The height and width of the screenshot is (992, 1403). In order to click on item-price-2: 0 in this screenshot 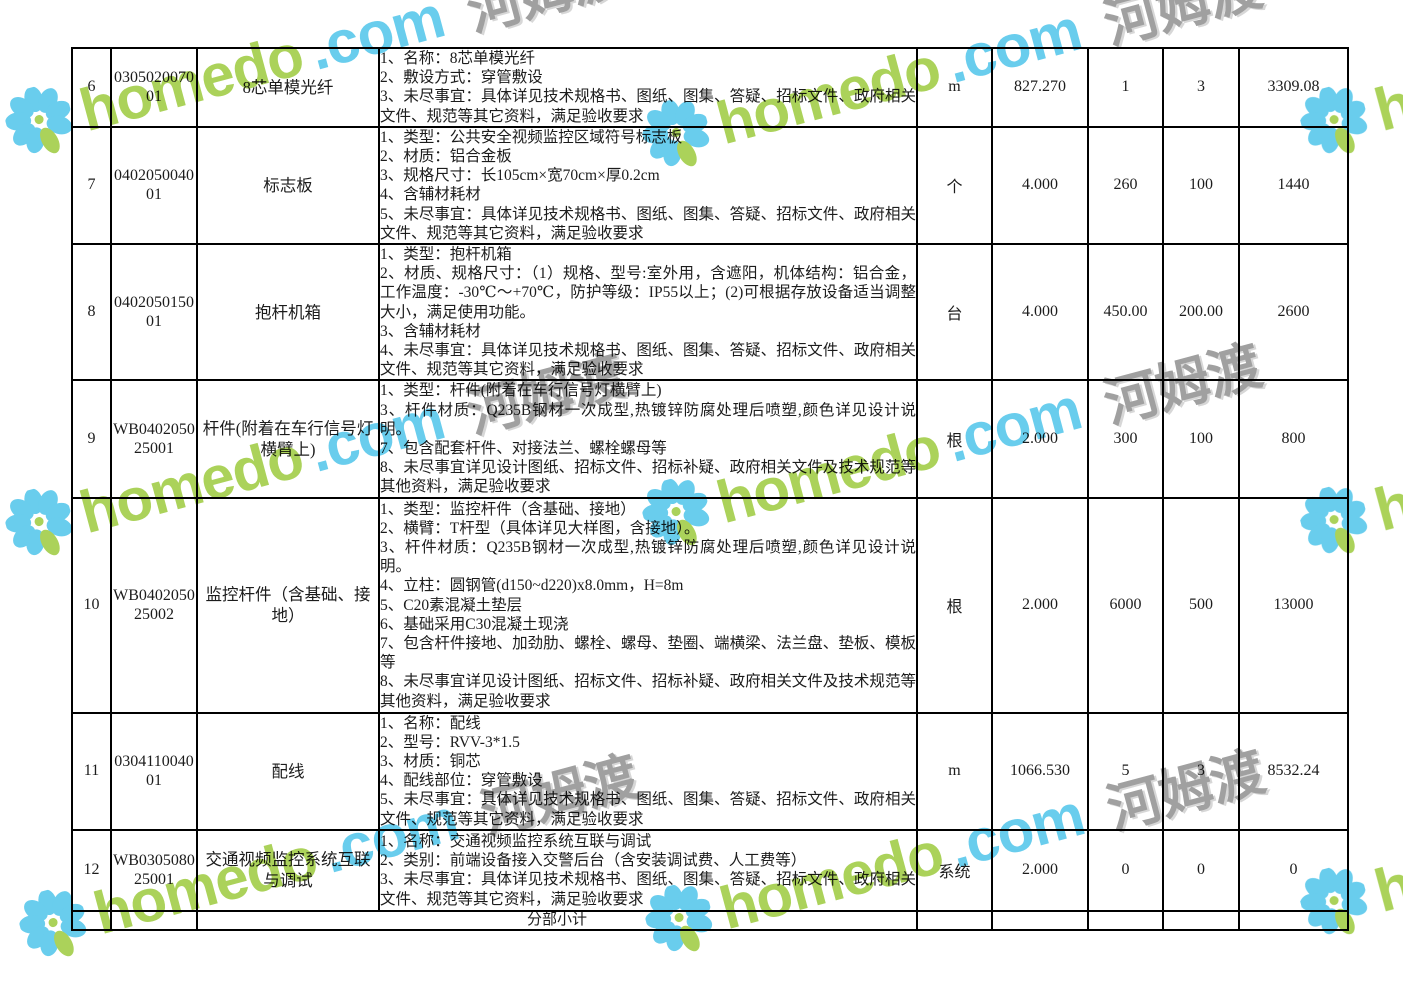, I will do `click(1201, 870)`.